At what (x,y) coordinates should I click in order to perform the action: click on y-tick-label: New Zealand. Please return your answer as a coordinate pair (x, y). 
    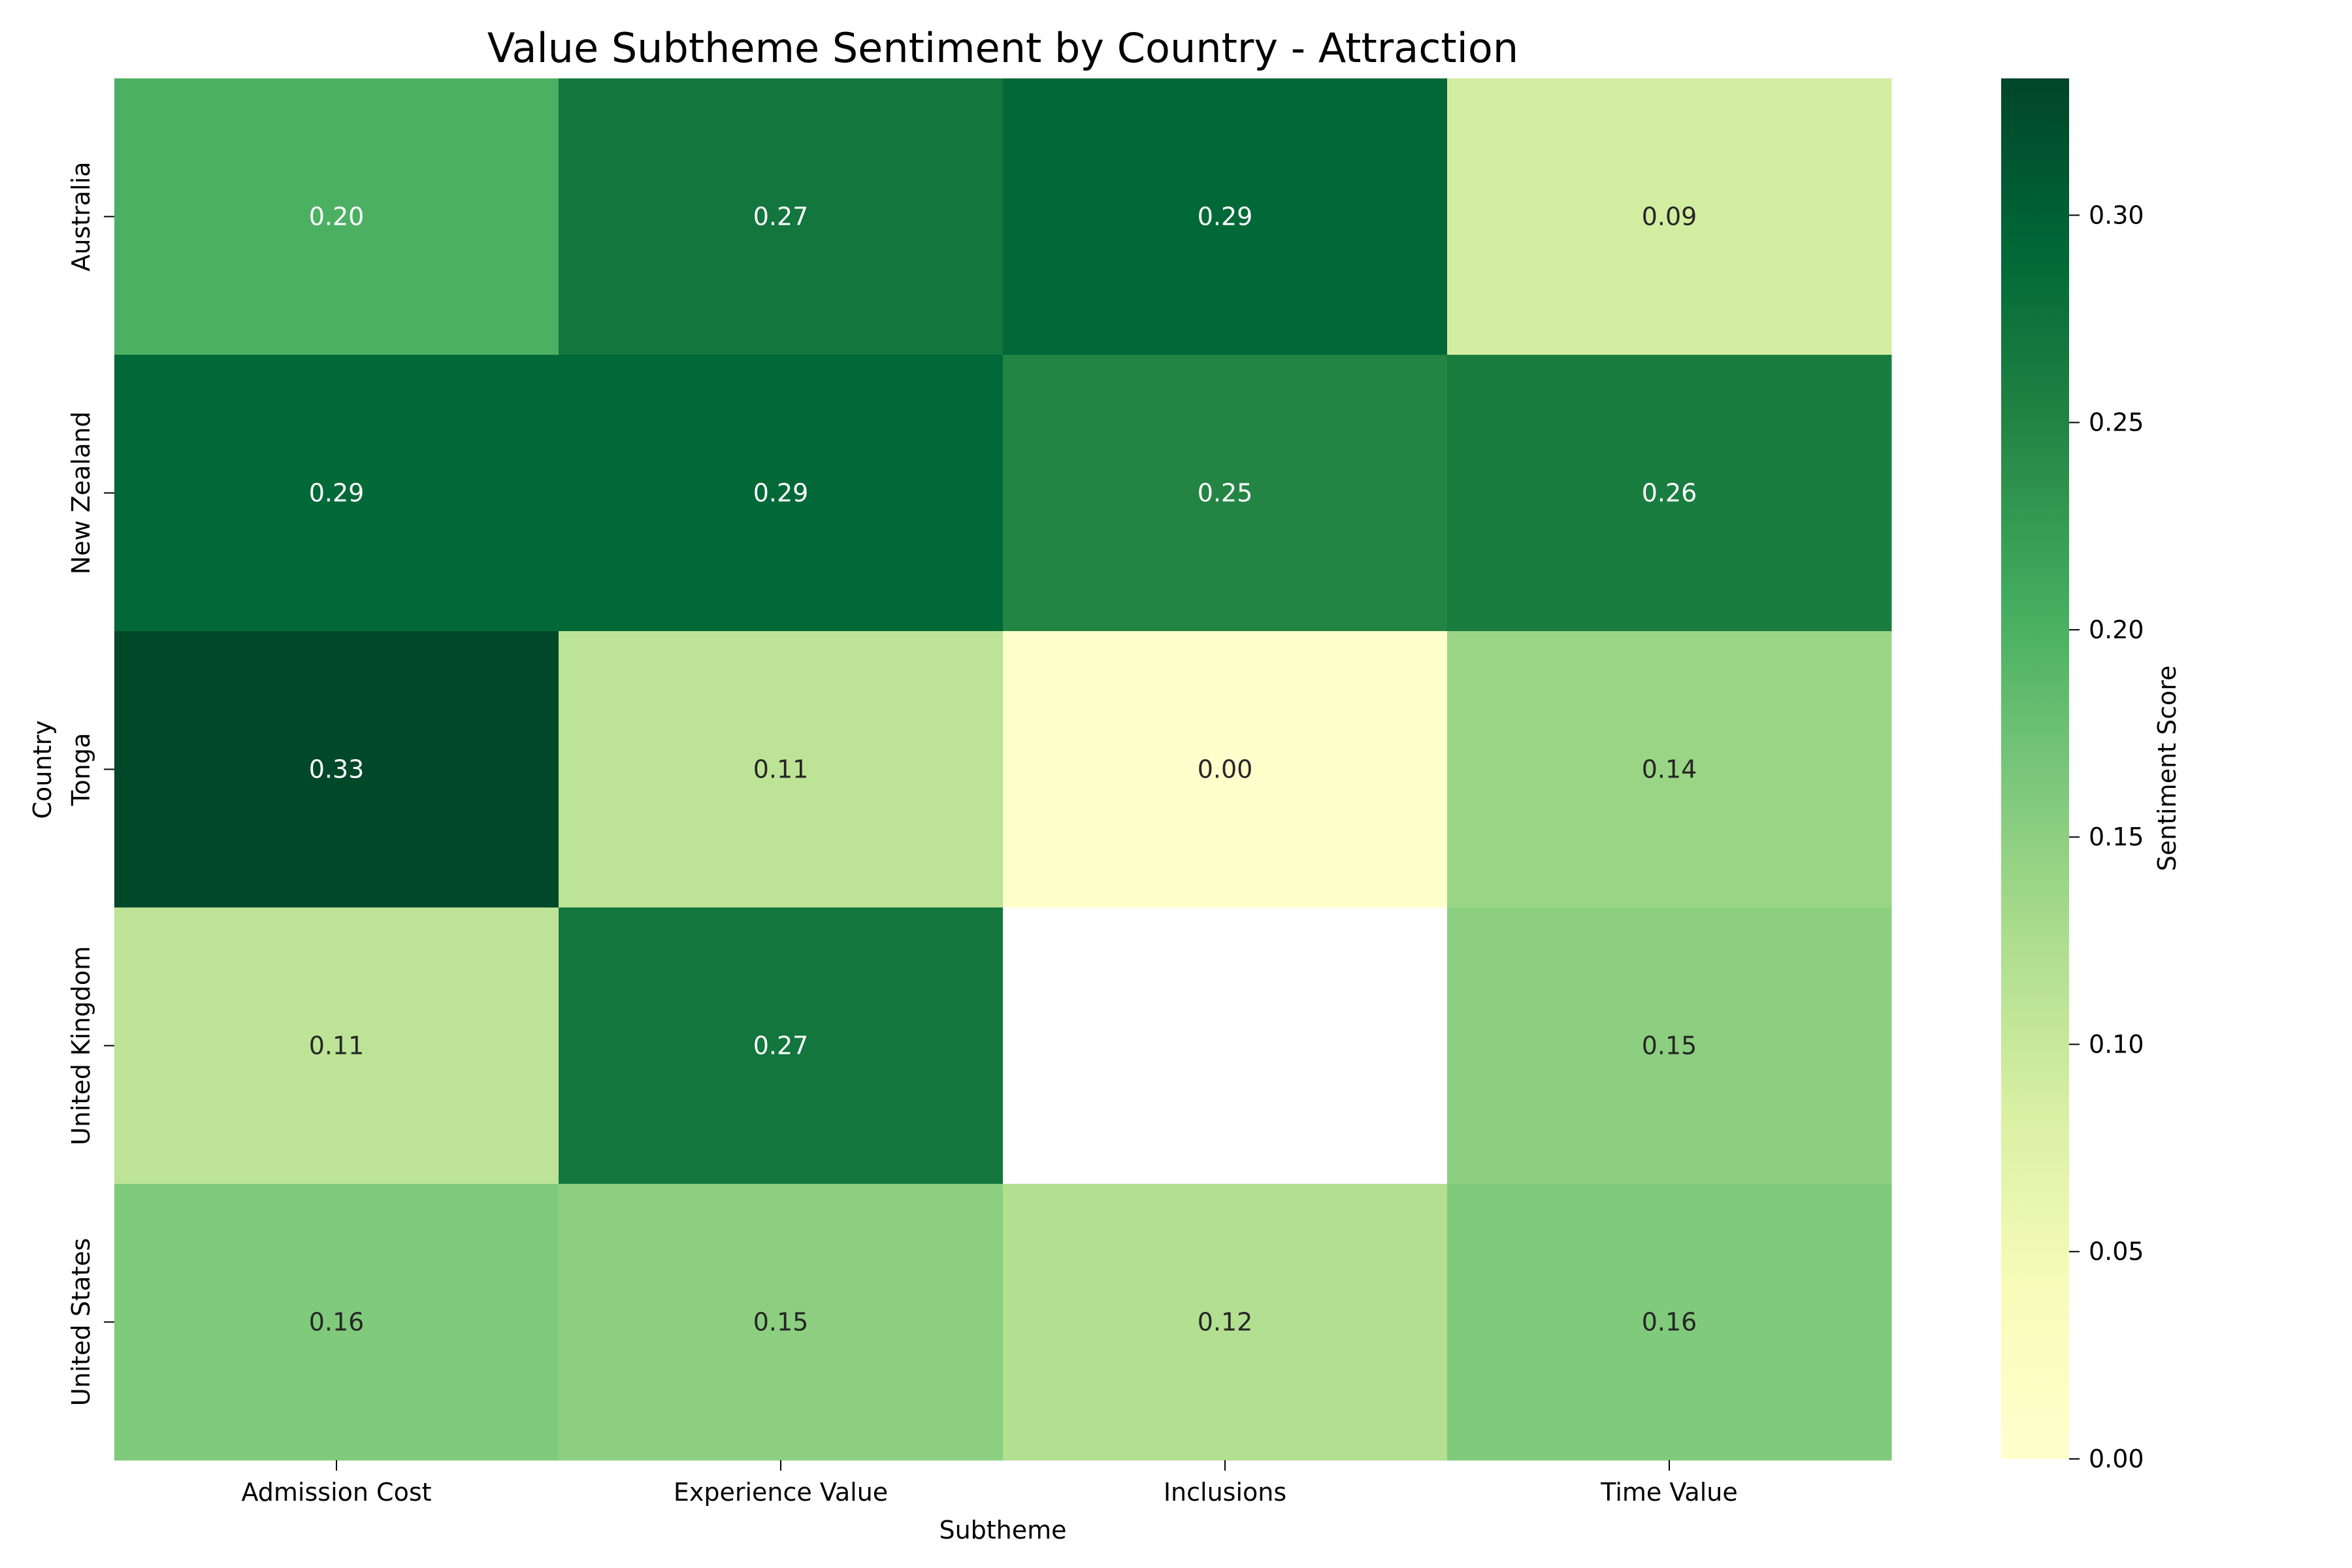
    Looking at the image, I should click on (81, 493).